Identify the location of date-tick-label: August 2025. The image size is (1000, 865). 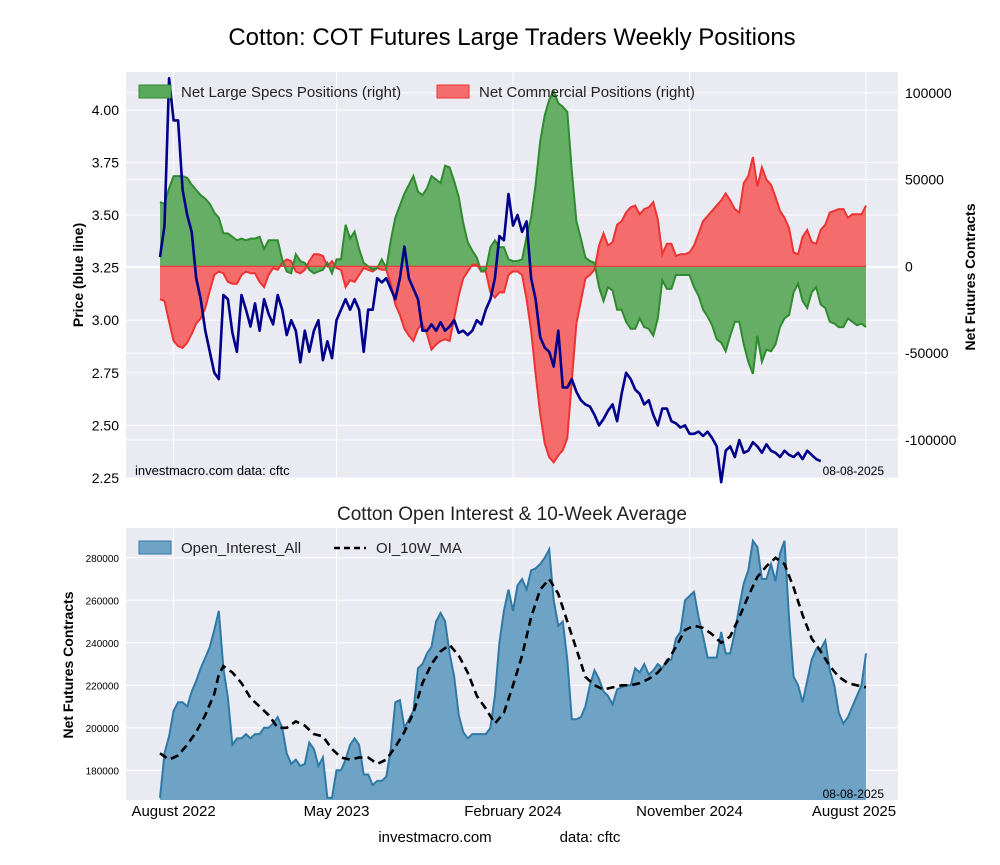
(854, 811).